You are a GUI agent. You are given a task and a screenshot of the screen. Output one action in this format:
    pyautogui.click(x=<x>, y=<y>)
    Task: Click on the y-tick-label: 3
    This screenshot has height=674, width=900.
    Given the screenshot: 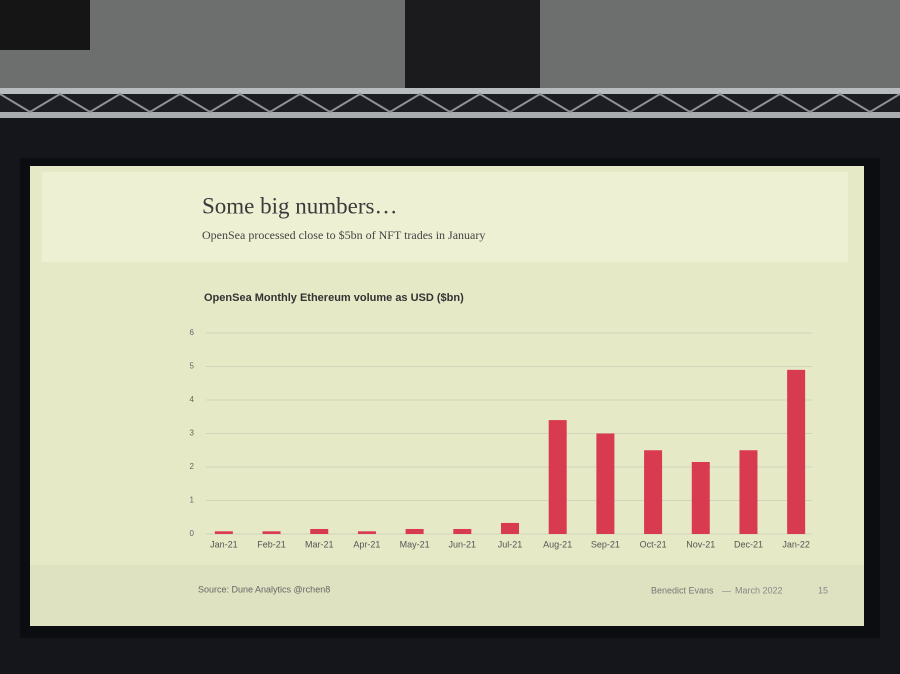 What is the action you would take?
    pyautogui.click(x=192, y=433)
    